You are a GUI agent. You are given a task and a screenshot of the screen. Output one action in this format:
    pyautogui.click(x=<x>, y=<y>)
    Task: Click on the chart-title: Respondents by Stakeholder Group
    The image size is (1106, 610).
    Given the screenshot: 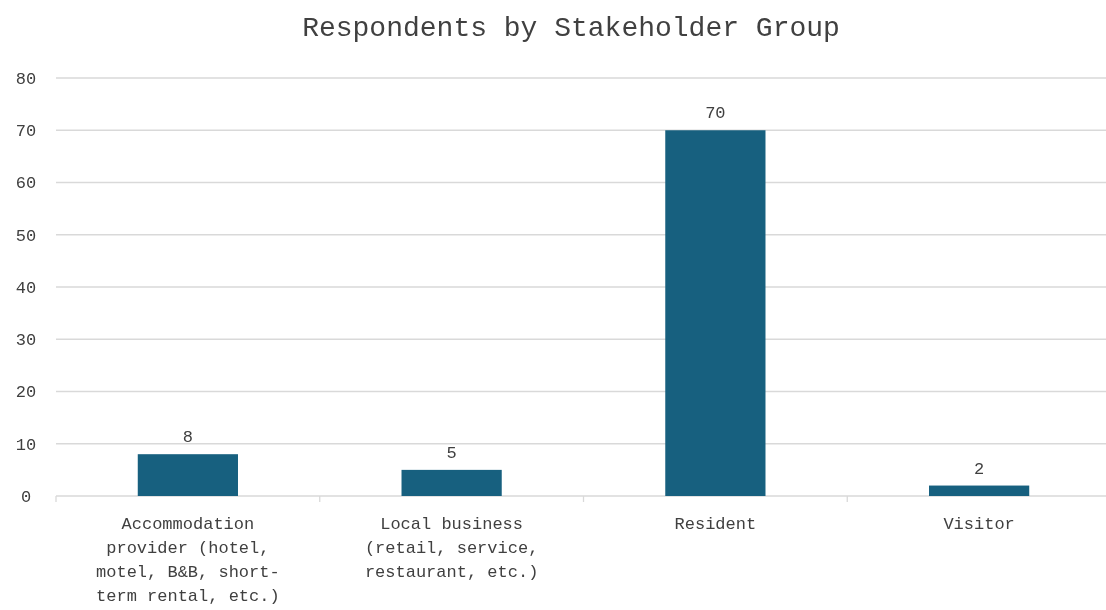 What is the action you would take?
    pyautogui.click(x=571, y=28)
    